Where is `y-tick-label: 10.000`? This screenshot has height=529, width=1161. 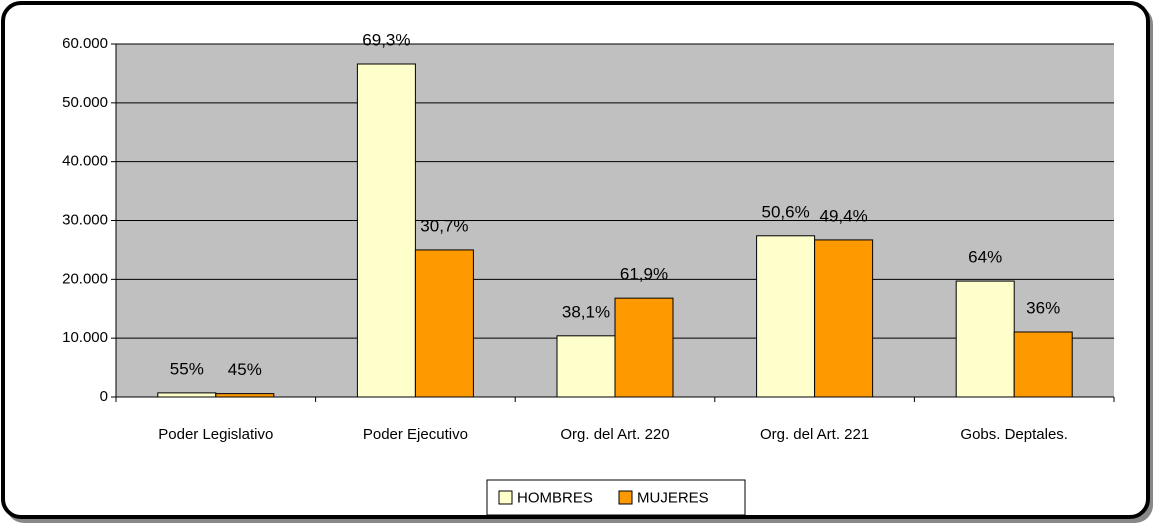 y-tick-label: 10.000 is located at coordinates (85, 337).